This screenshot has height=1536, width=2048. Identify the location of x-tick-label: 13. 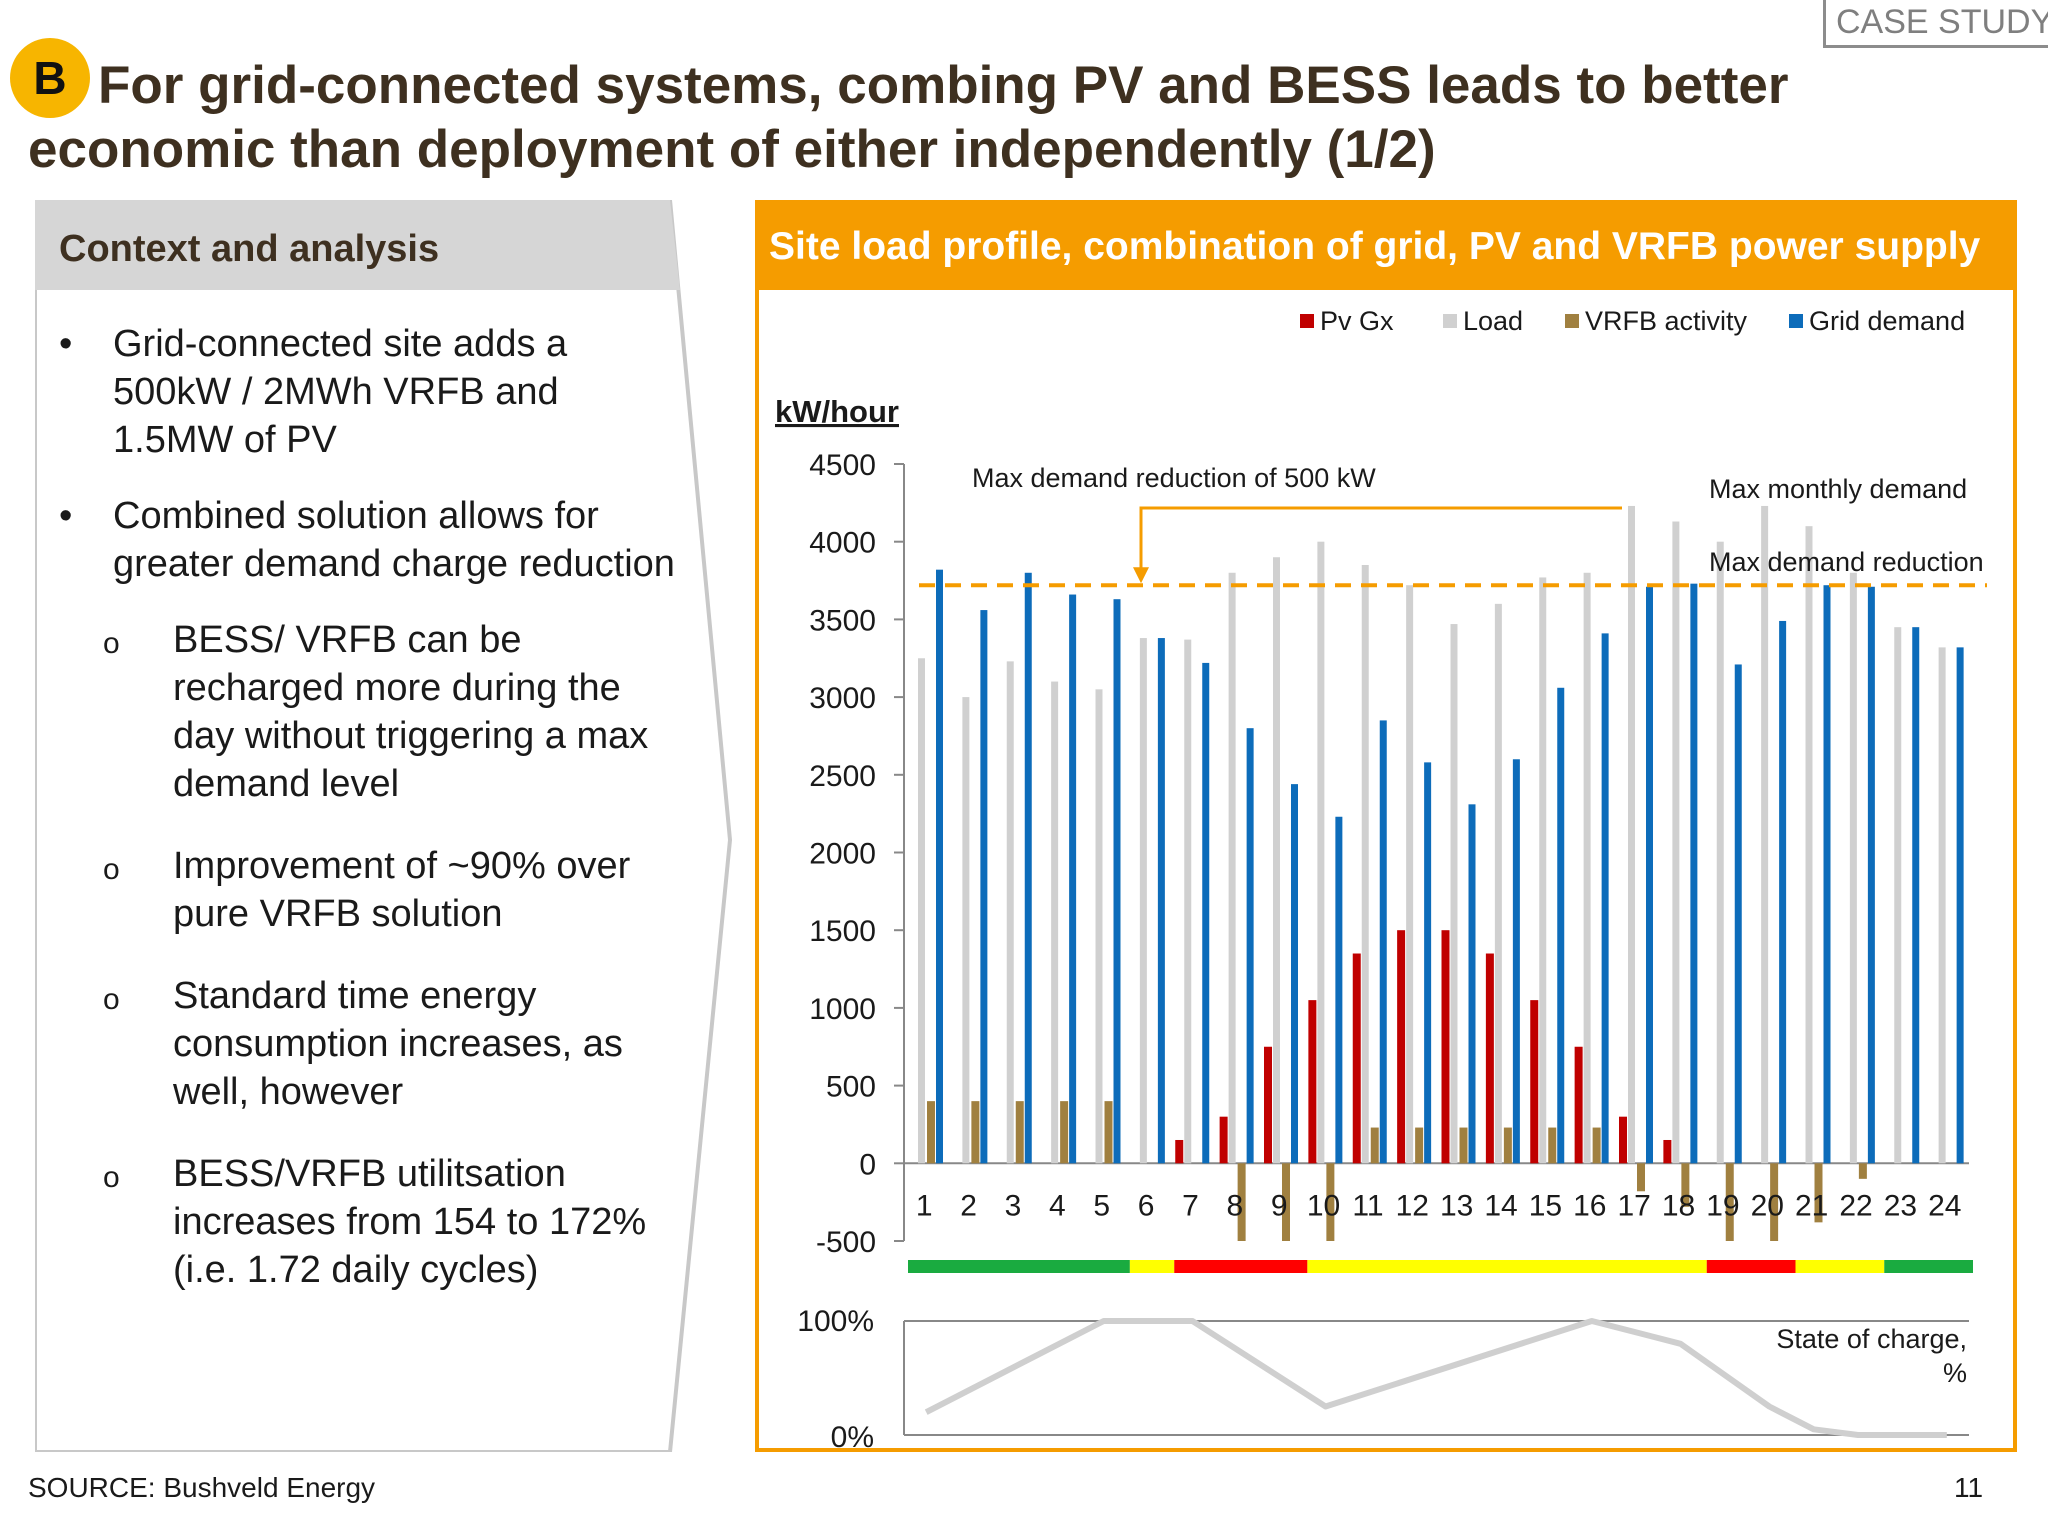
(1456, 1205).